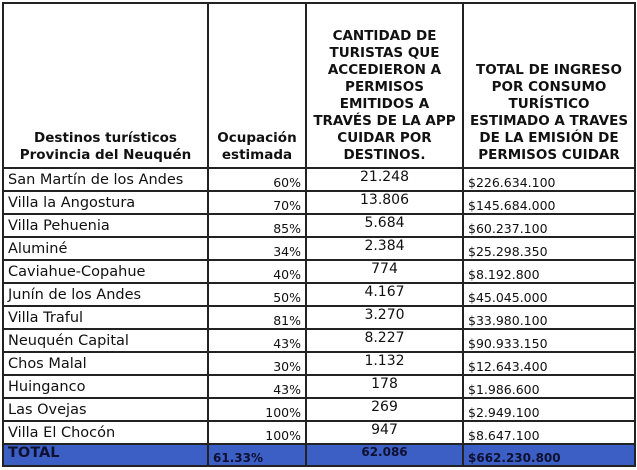  Describe the element at coordinates (549, 432) in the screenshot. I see `ingreso-cell: $8.647.100` at that location.